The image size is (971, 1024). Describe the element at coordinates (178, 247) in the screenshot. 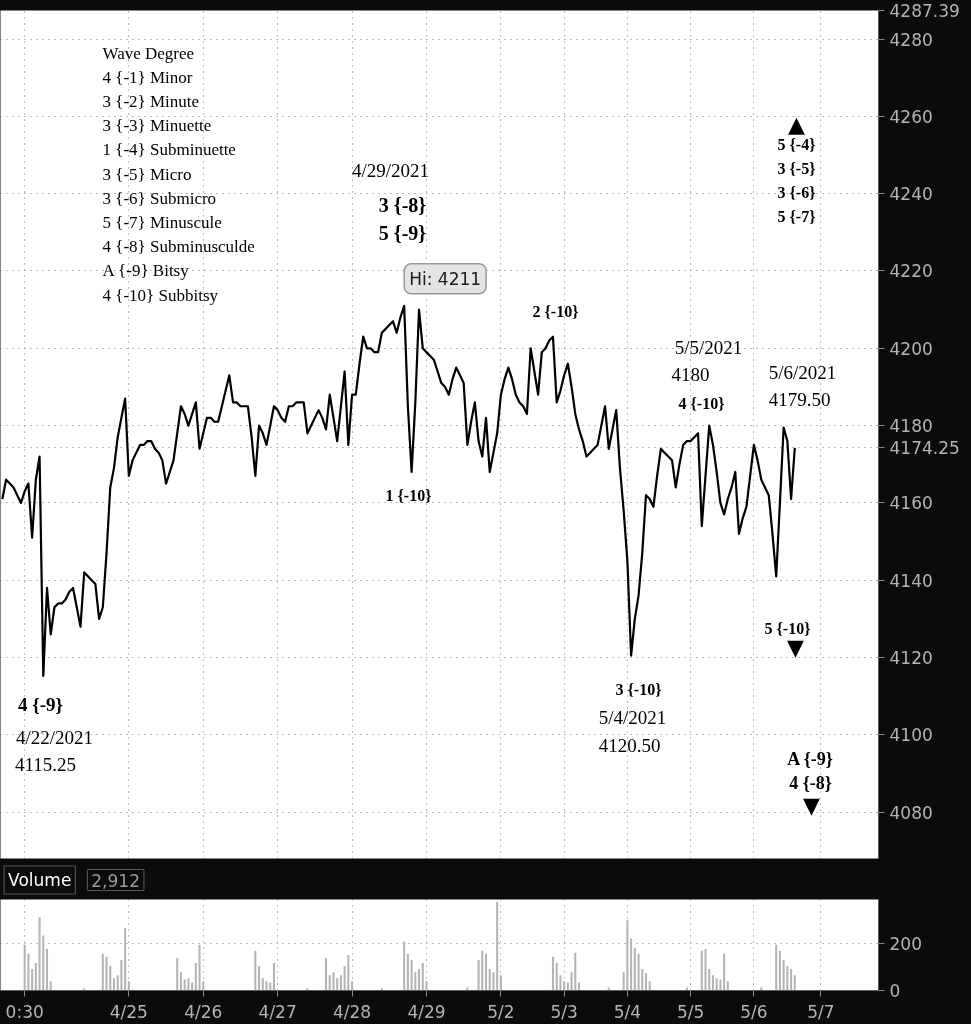

I see `annotation: 4 {-8} Subminusculde` at that location.